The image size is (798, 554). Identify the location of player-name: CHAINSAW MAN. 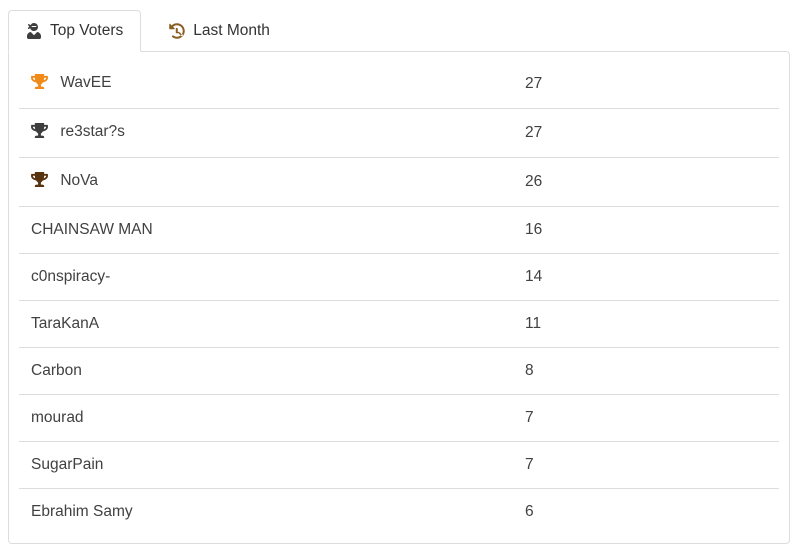
(92, 229).